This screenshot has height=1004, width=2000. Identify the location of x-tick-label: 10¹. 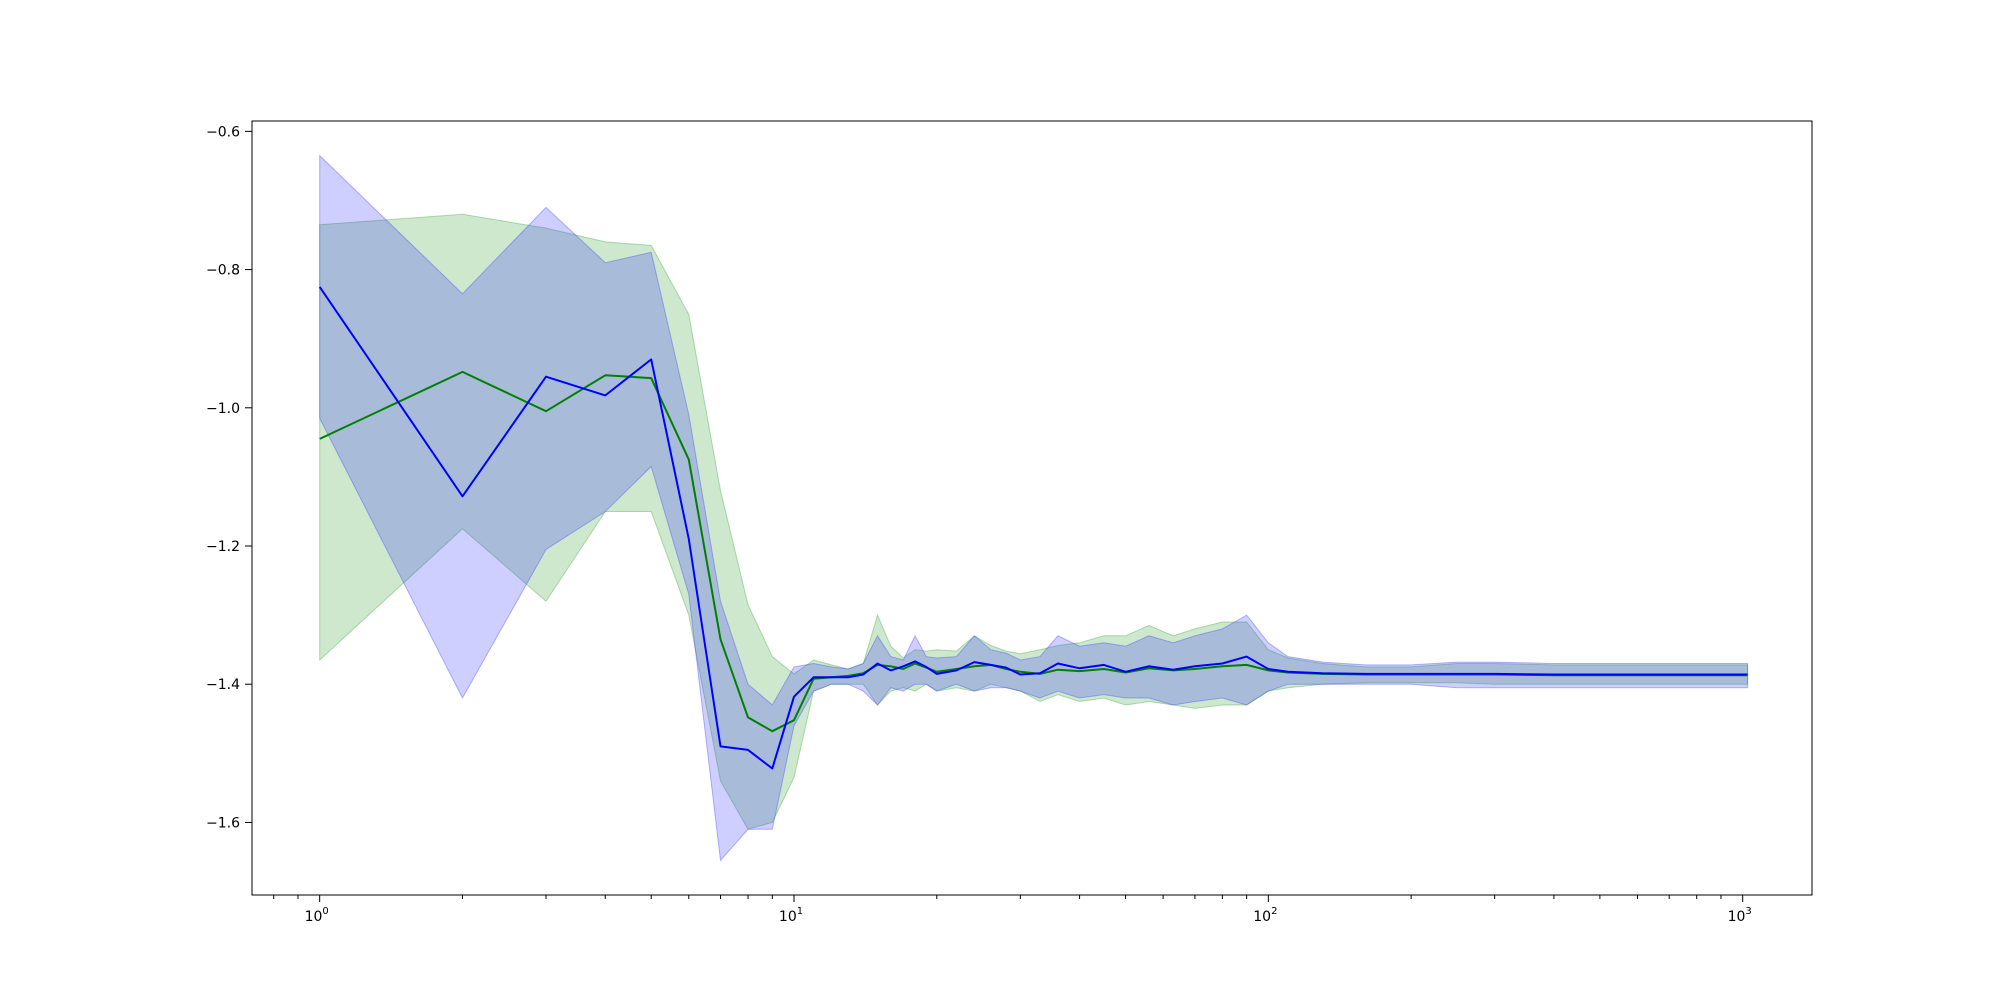
(791, 915).